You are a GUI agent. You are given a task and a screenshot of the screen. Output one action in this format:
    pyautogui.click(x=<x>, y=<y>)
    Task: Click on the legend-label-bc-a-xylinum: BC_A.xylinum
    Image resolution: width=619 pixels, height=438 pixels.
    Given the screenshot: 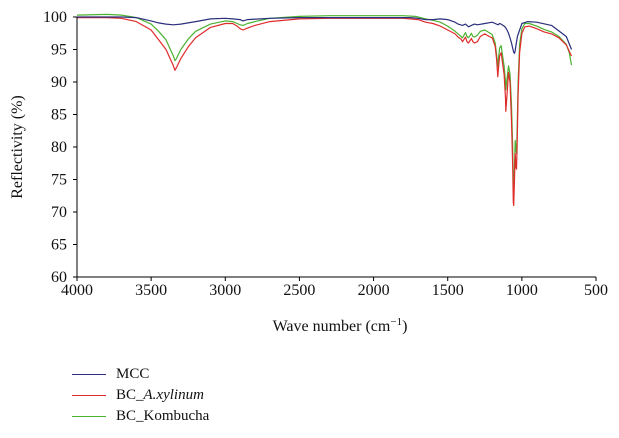 What is the action you would take?
    pyautogui.click(x=160, y=395)
    